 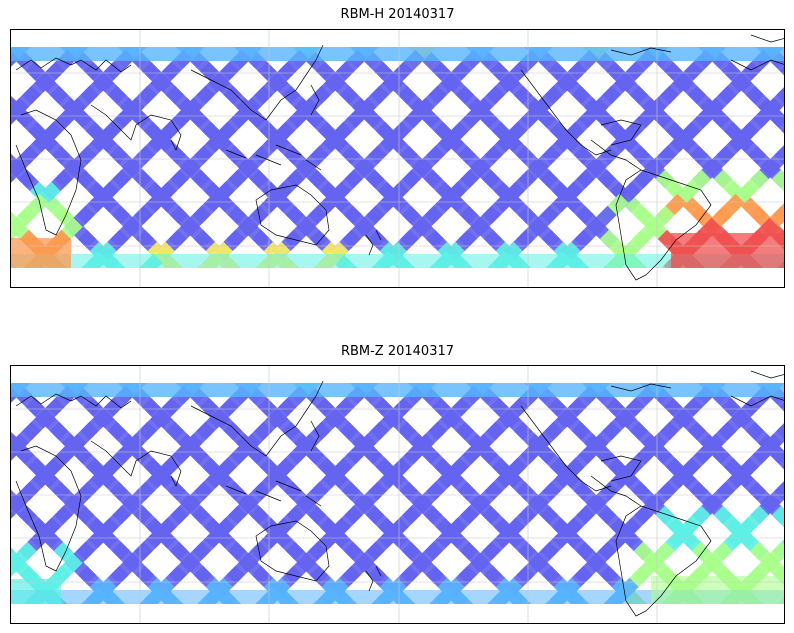 I want to click on panel-title-rbm-h: RBM-H 20140317, so click(x=397, y=14).